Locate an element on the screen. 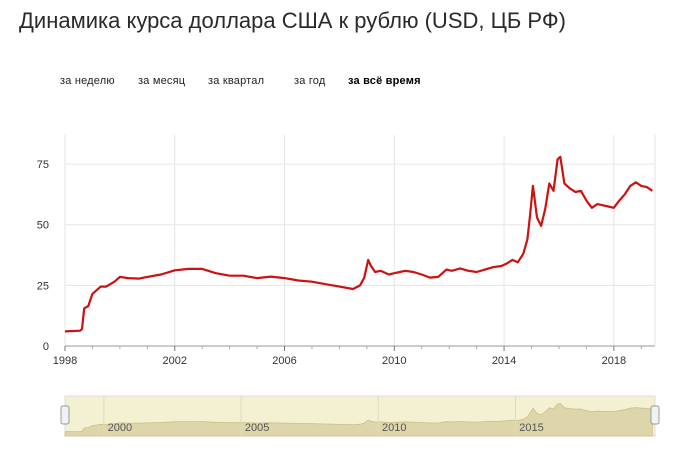 This screenshot has height=455, width=683. navigator-label: 2015 is located at coordinates (531, 428).